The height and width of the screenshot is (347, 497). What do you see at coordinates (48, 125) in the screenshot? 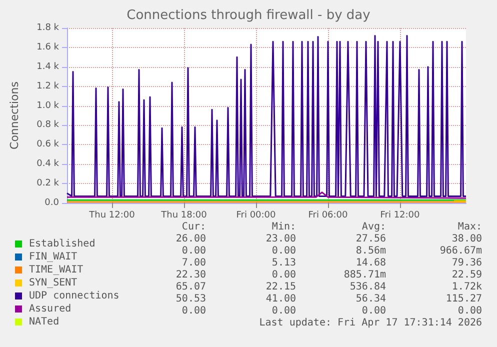
I see `y-tick-label: 0.8 k` at bounding box center [48, 125].